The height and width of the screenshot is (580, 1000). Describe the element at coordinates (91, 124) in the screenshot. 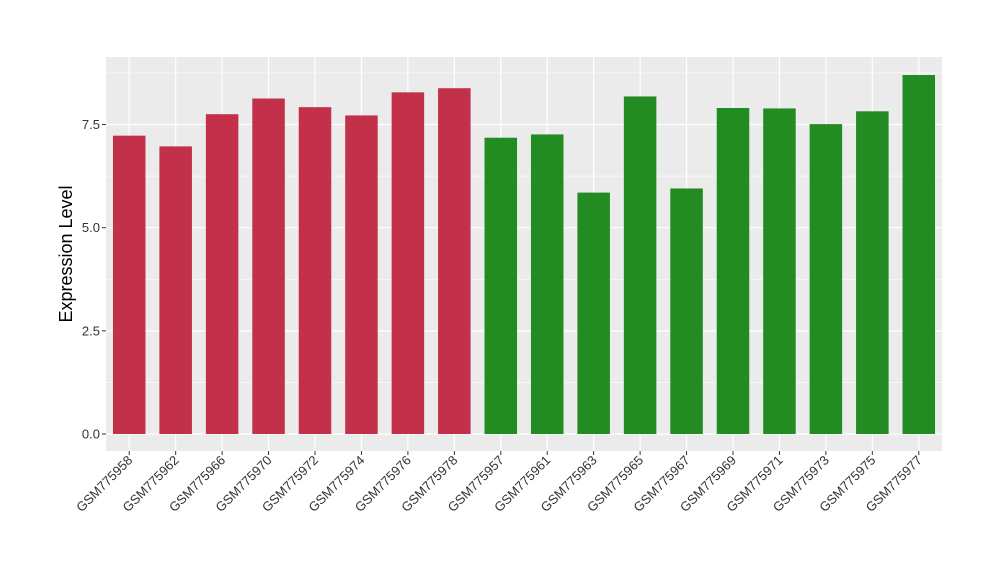

I see `y-tick-label: 7.5` at that location.